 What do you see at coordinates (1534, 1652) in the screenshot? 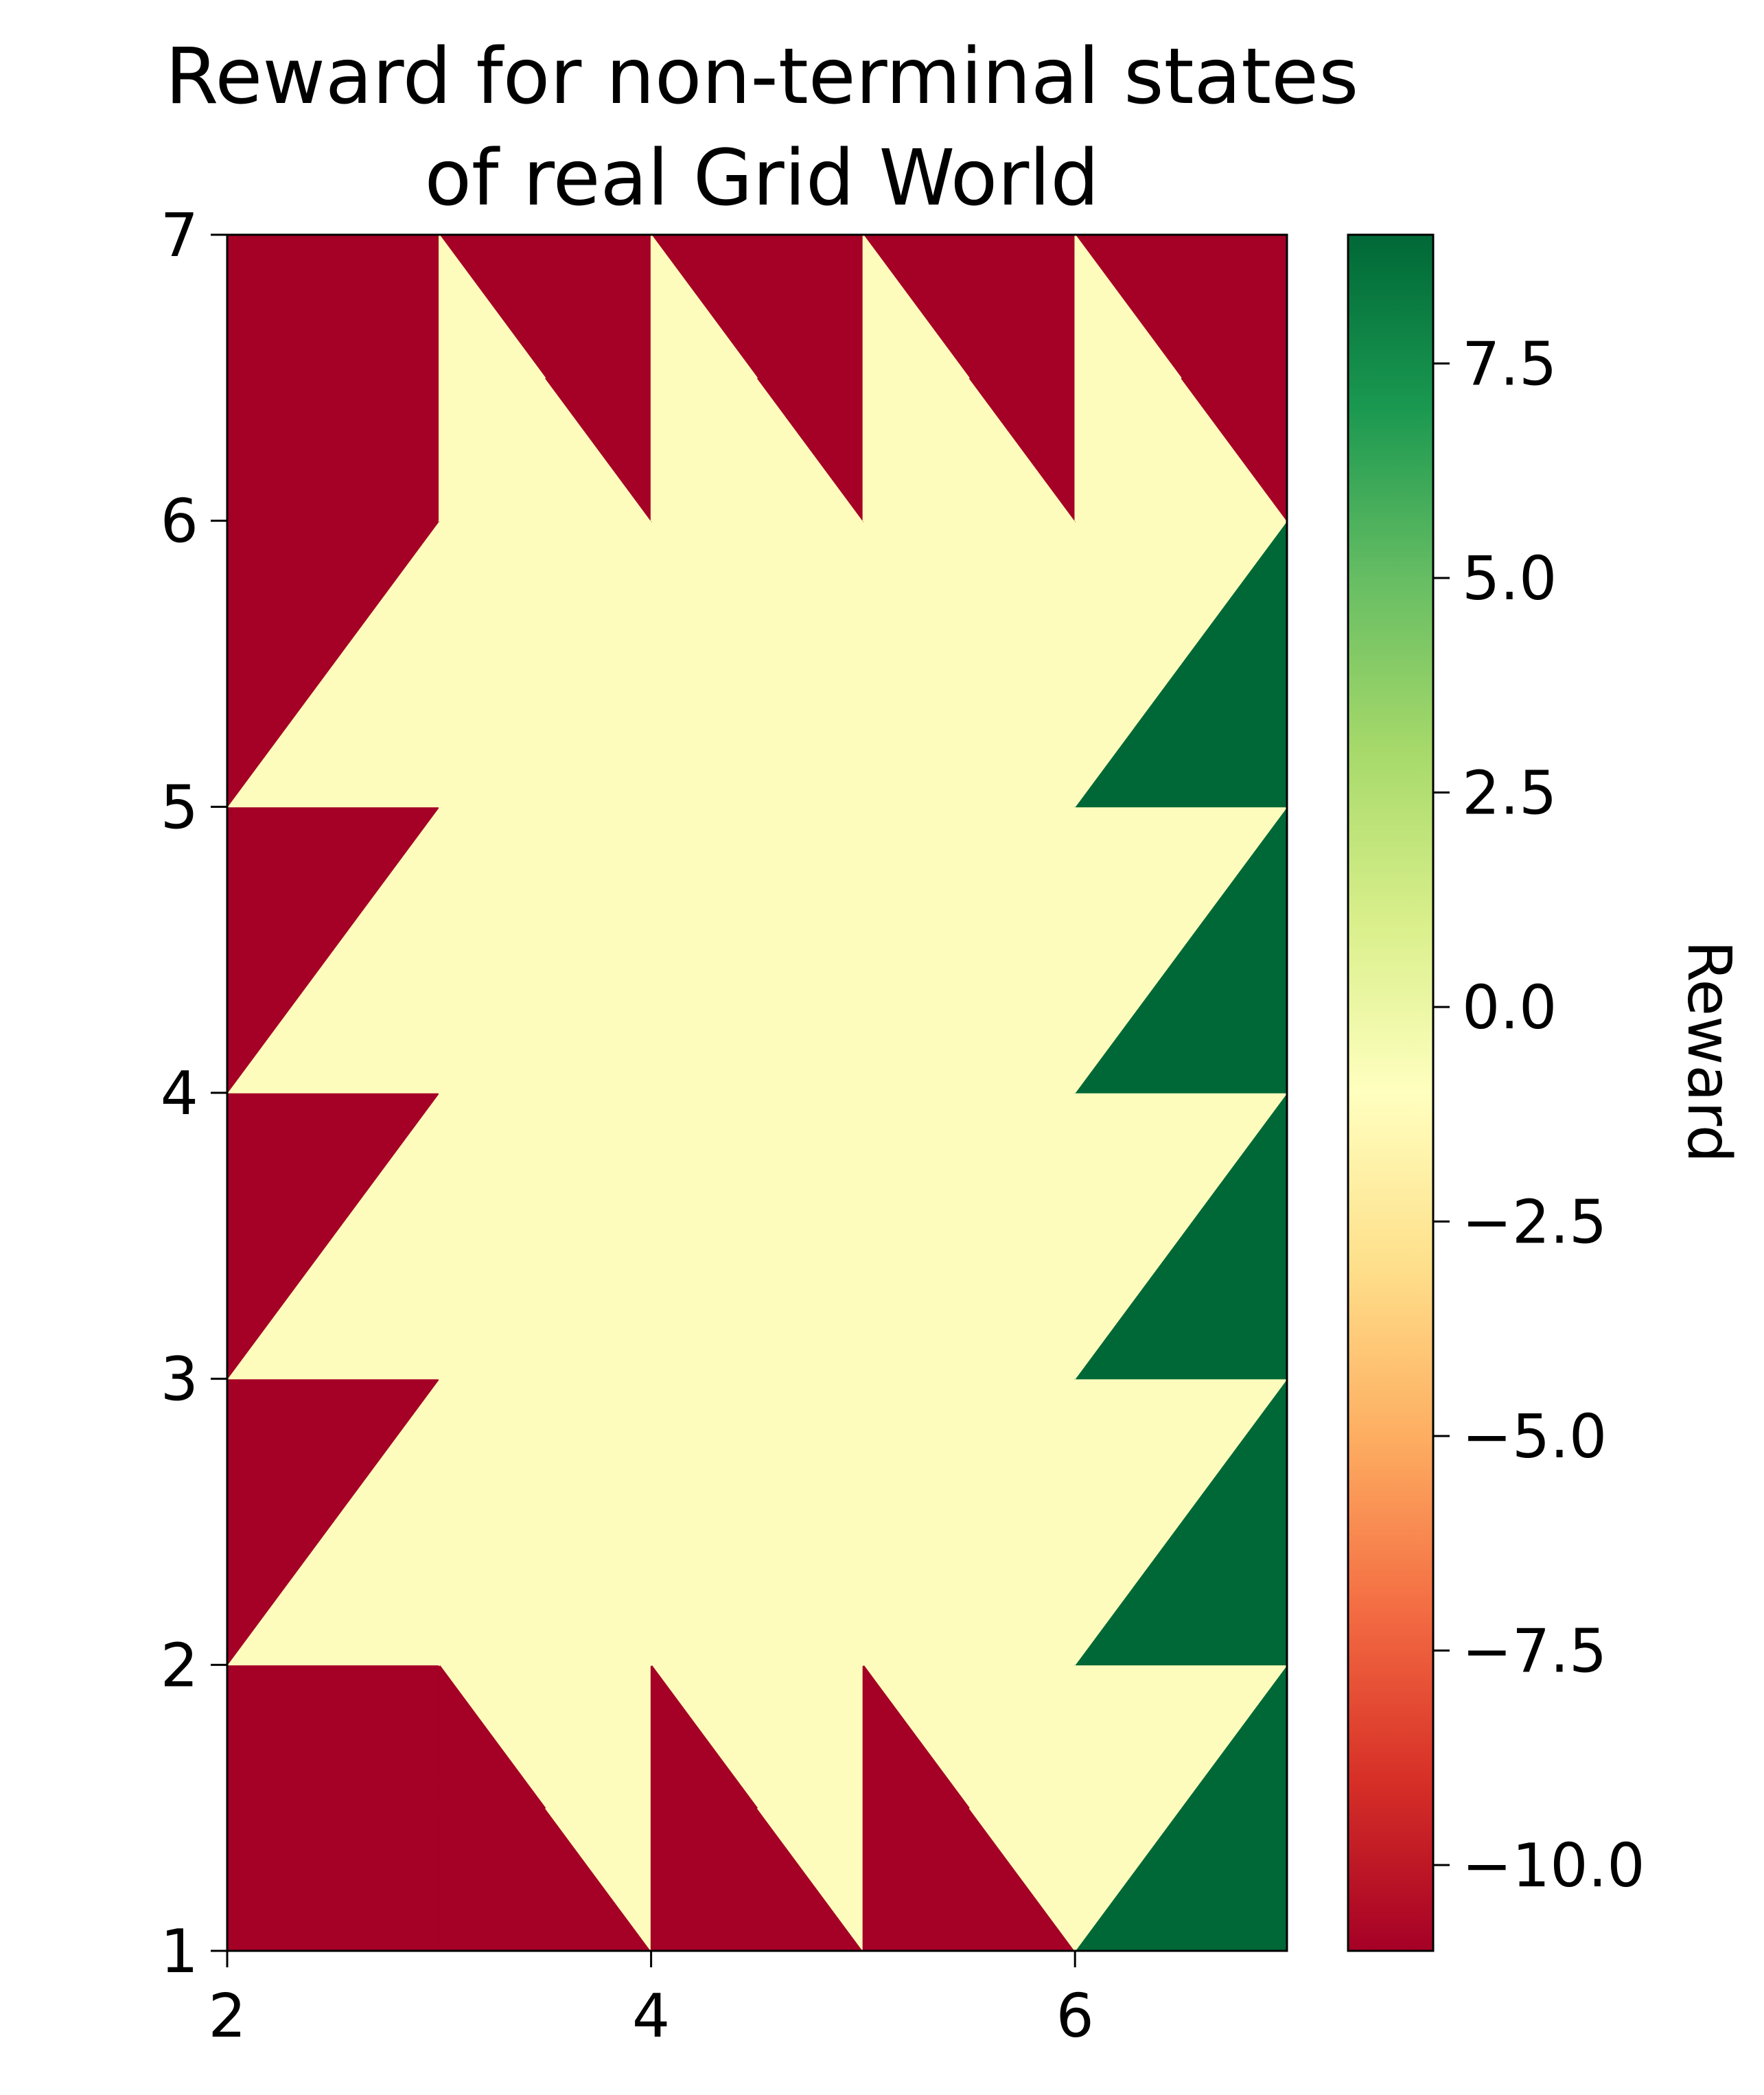
I see `colorbar-tick-label: −7.5` at bounding box center [1534, 1652].